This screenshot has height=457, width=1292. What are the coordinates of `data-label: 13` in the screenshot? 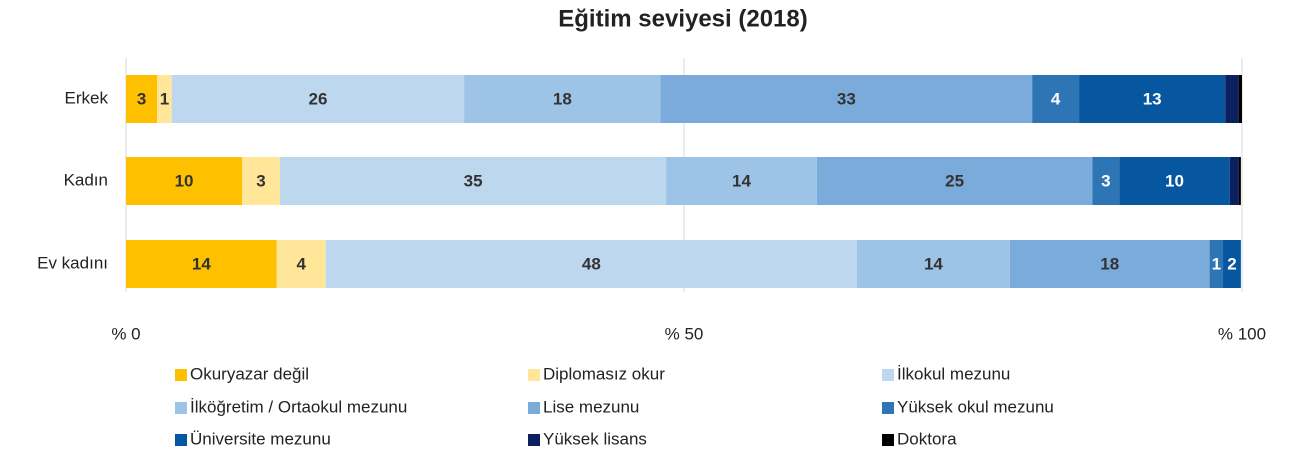 It's located at (1152, 98).